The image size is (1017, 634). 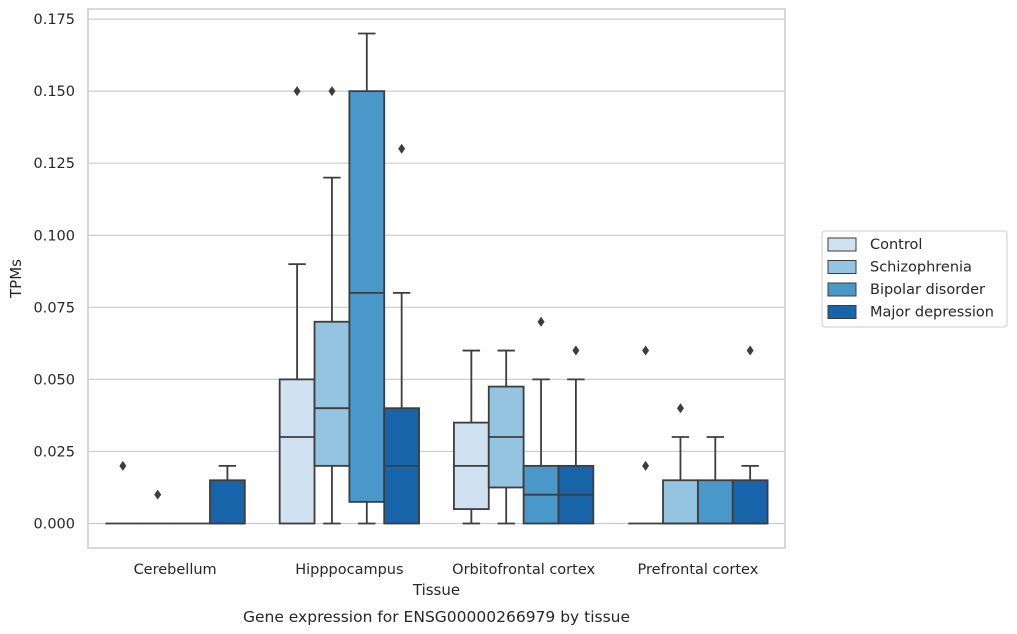 What do you see at coordinates (54, 308) in the screenshot?
I see `y-tick-label: 0.075` at bounding box center [54, 308].